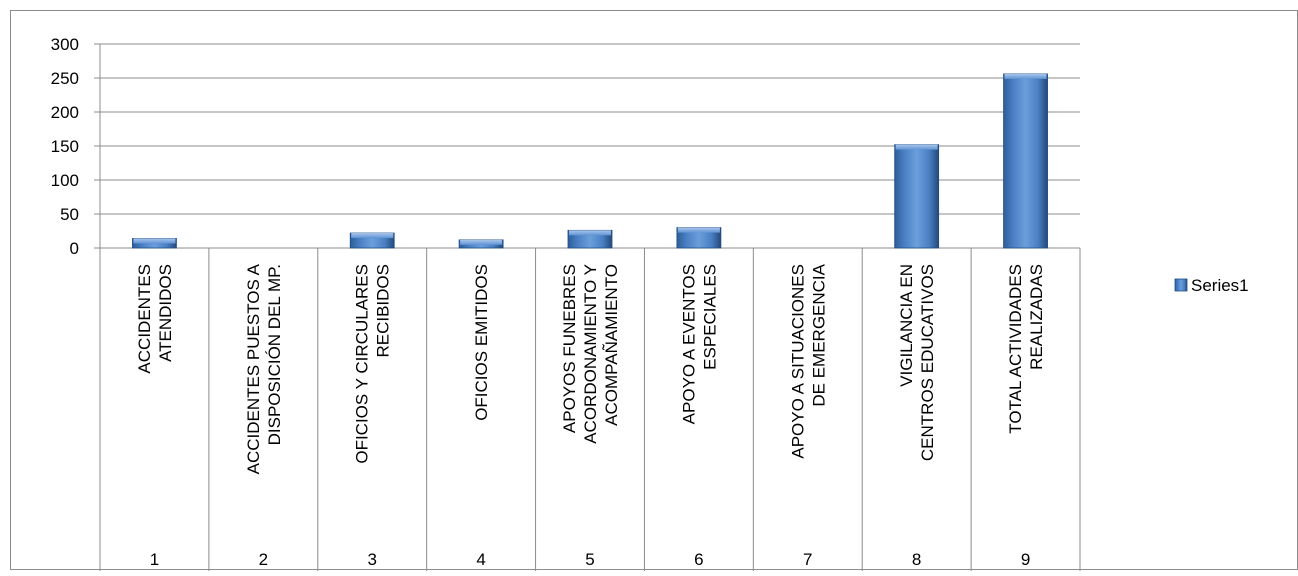 The height and width of the screenshot is (576, 1298). I want to click on category-index: 2, so click(263, 559).